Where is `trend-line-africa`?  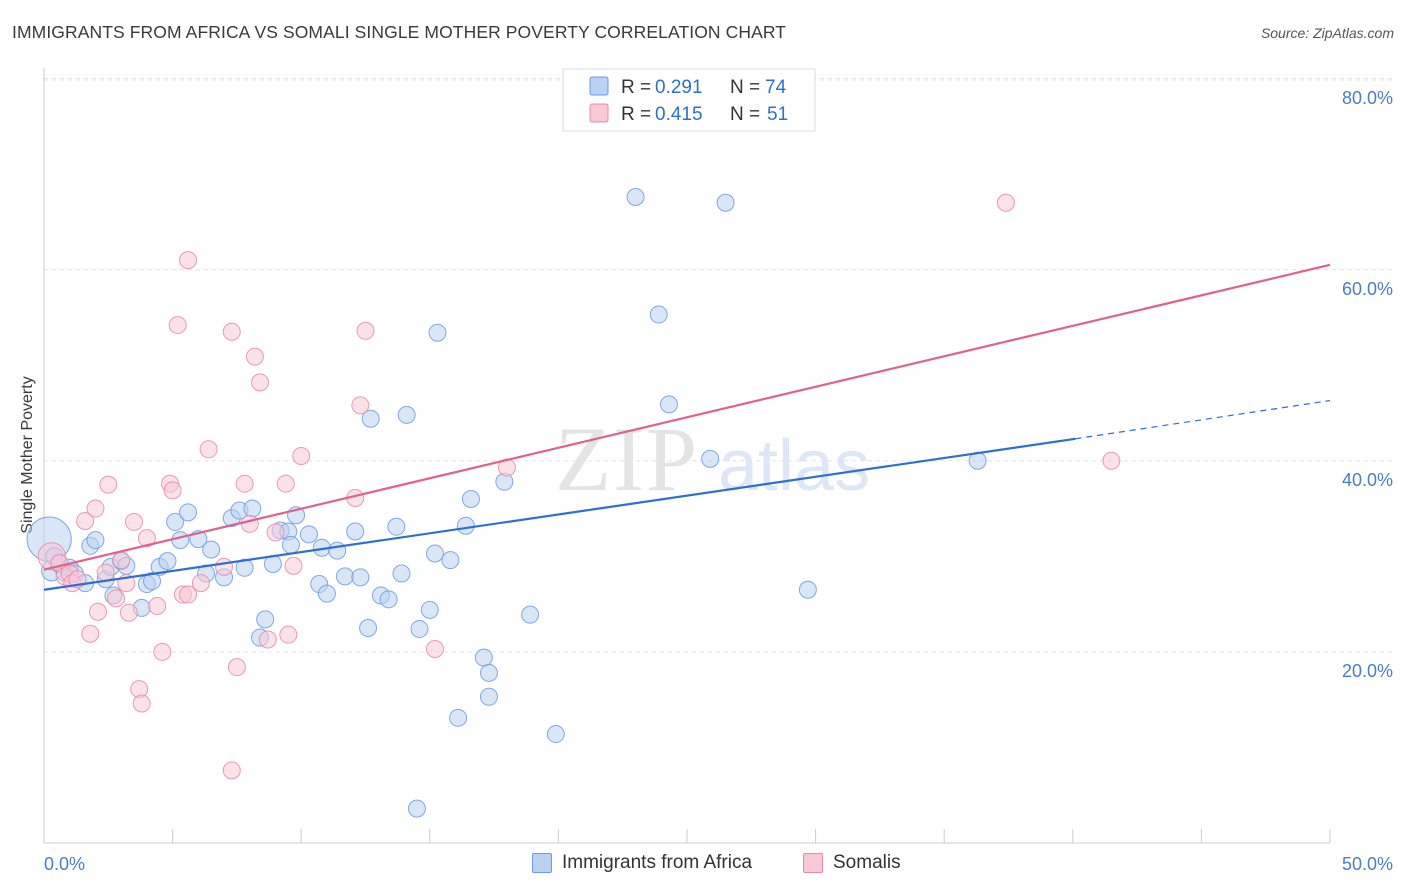 trend-line-africa is located at coordinates (559, 514).